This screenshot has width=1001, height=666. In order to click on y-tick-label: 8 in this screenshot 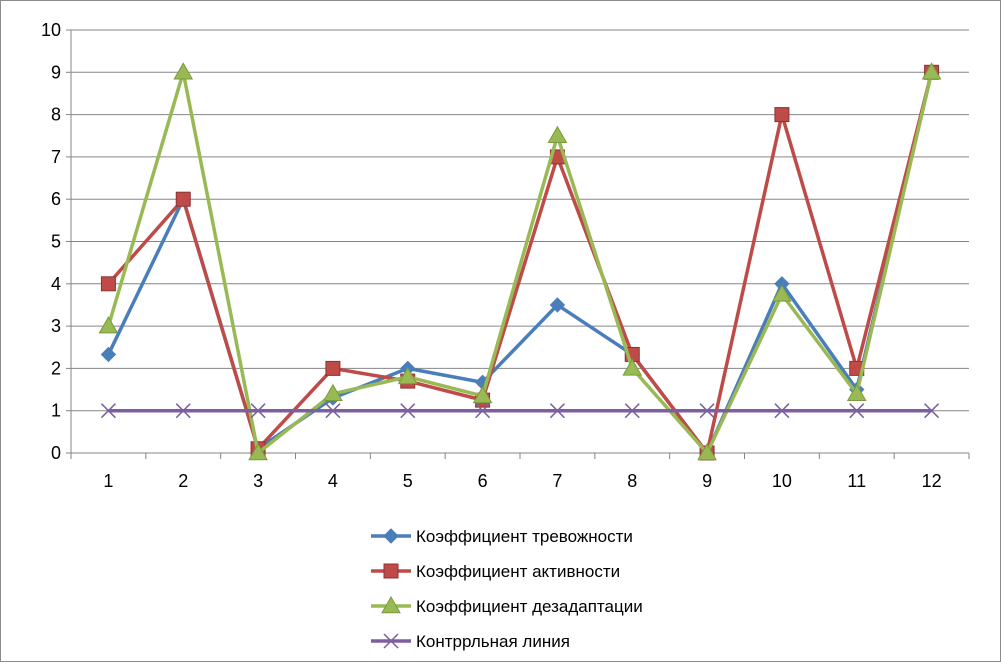, I will do `click(56, 115)`.